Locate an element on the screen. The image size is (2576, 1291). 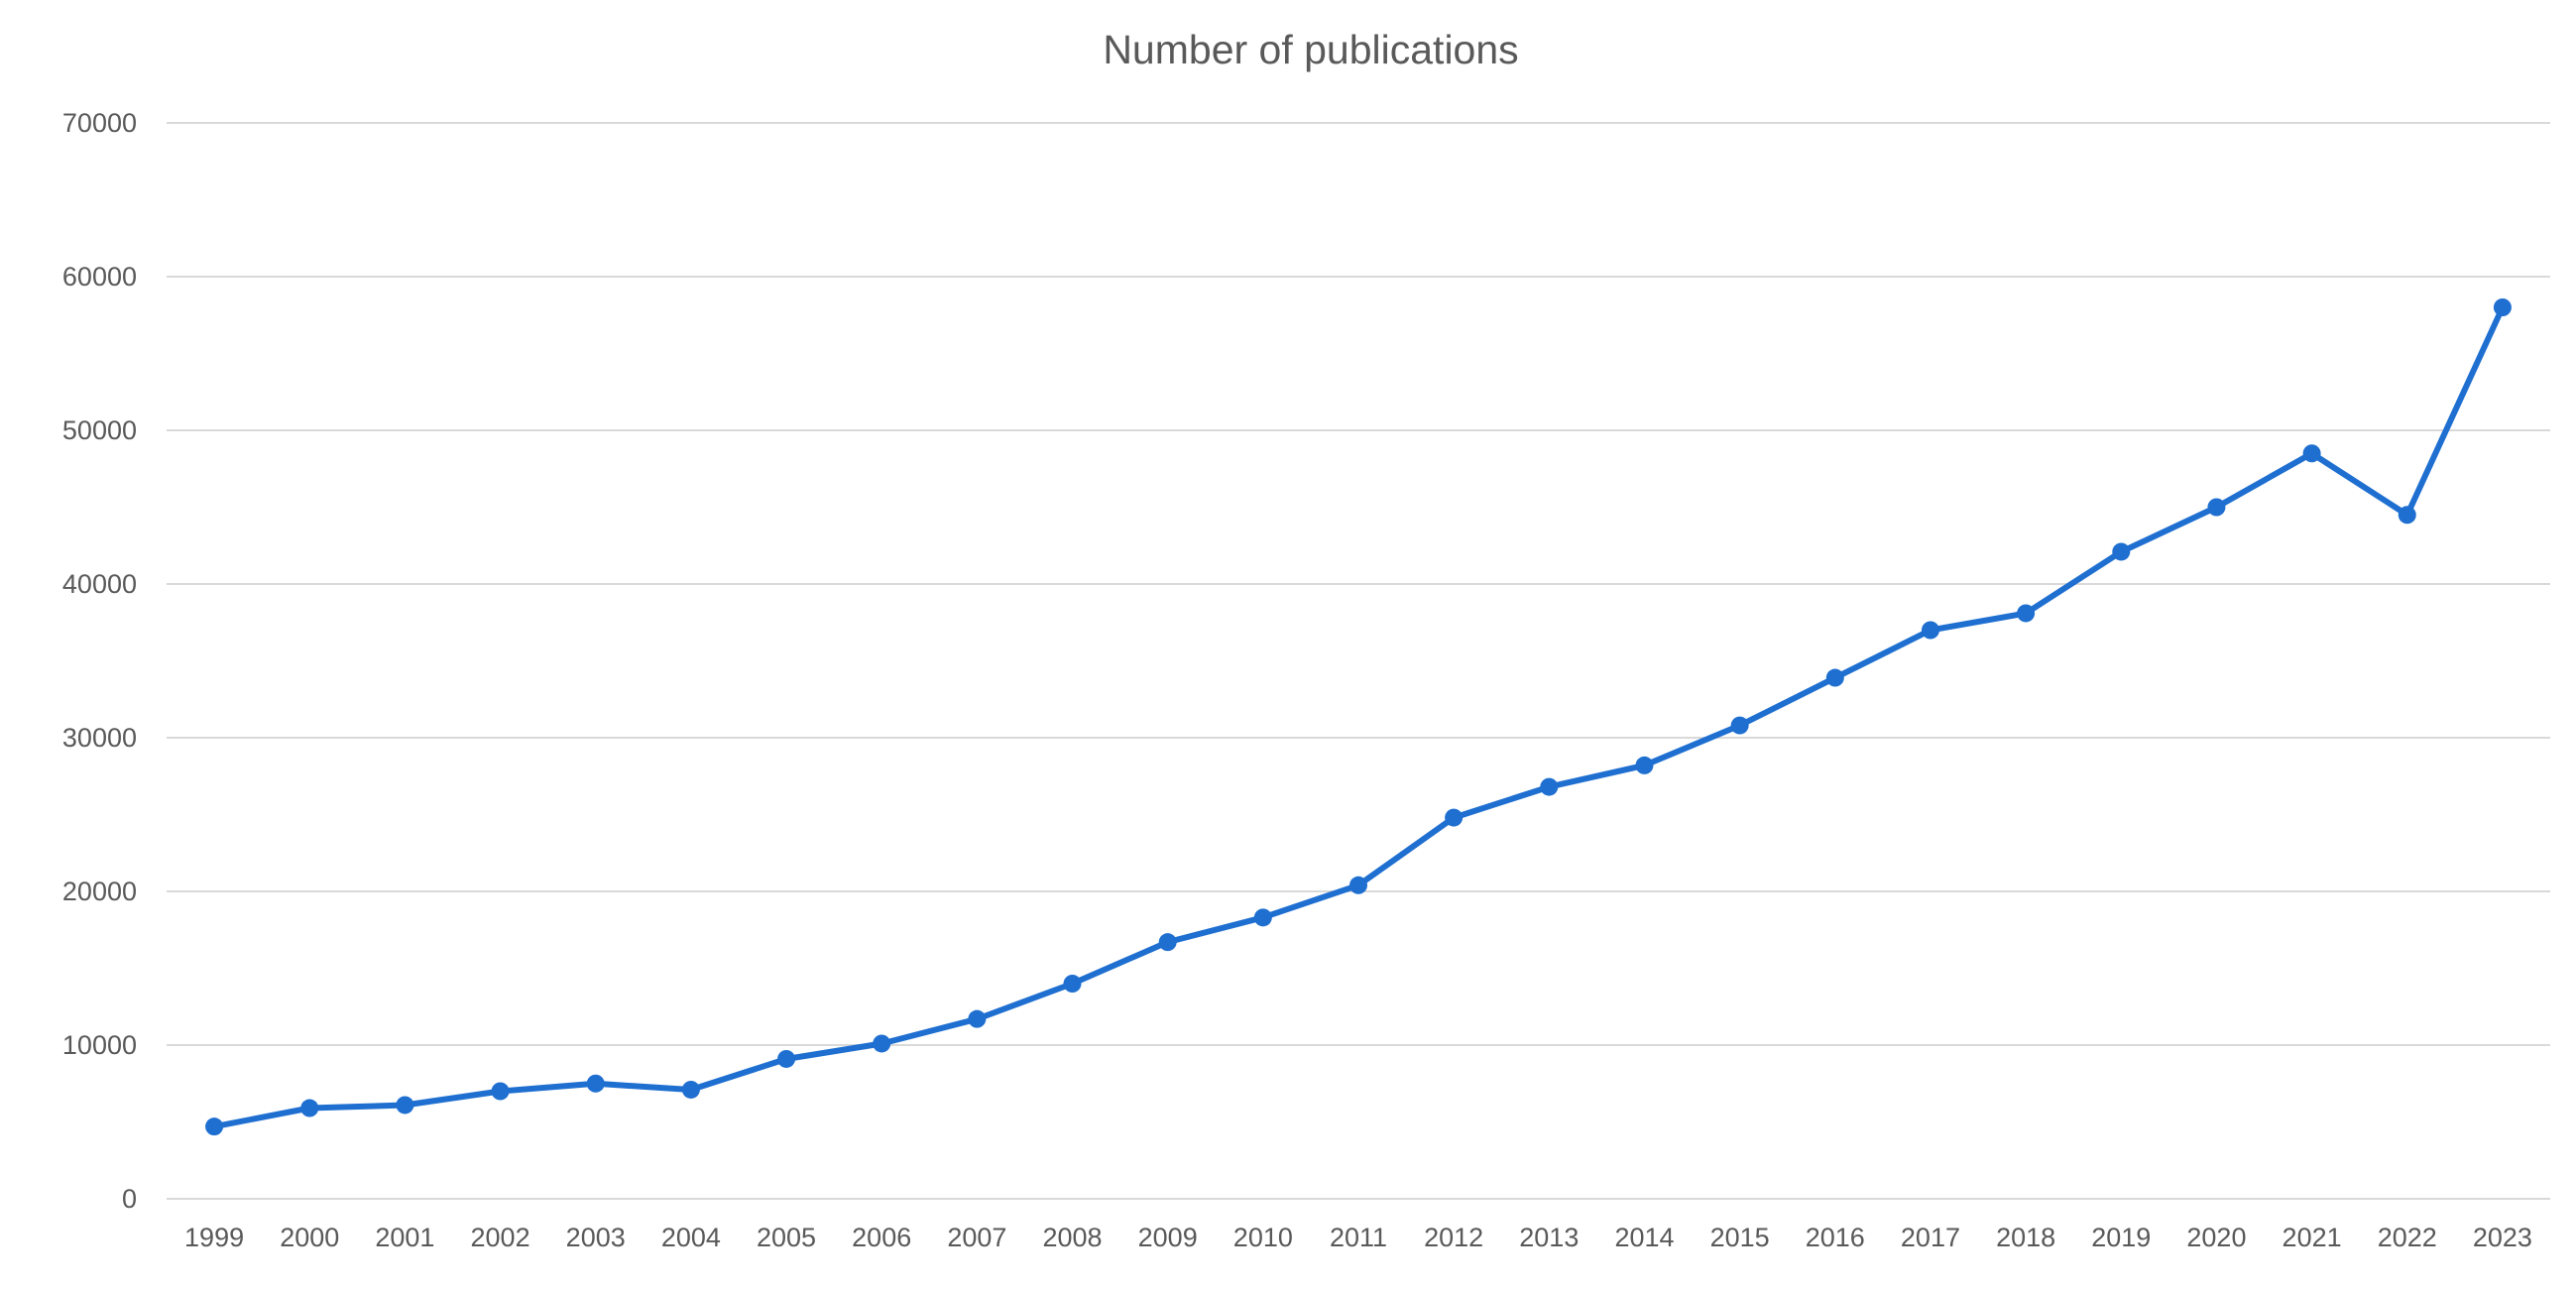
x-tick-label: 2011 is located at coordinates (1359, 1238).